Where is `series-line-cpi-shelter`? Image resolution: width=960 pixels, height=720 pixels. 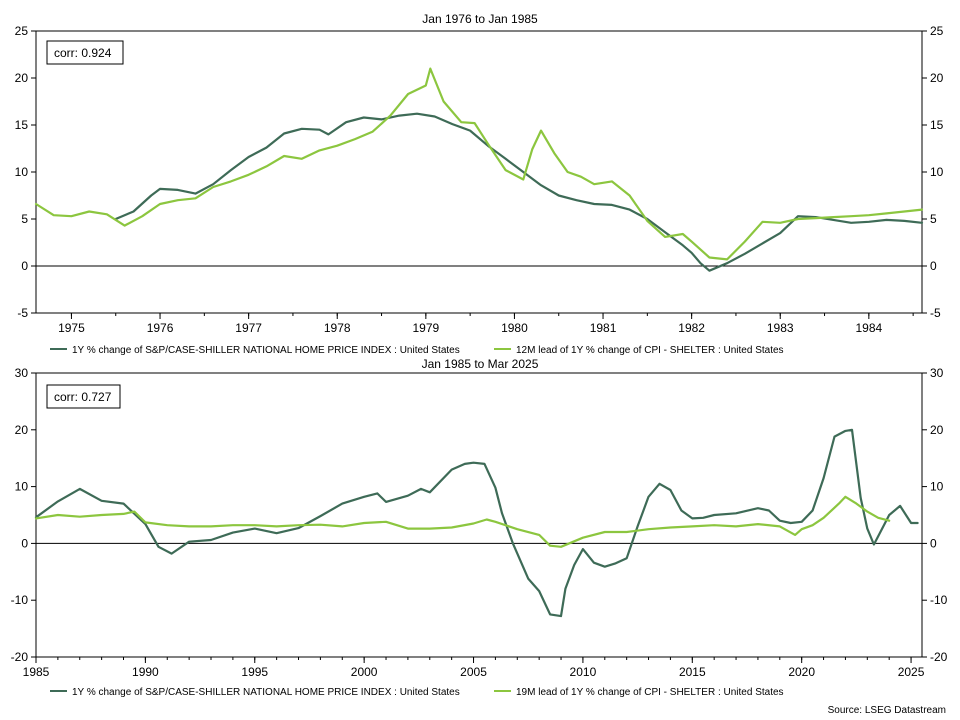
series-line-cpi-shelter is located at coordinates (462, 521).